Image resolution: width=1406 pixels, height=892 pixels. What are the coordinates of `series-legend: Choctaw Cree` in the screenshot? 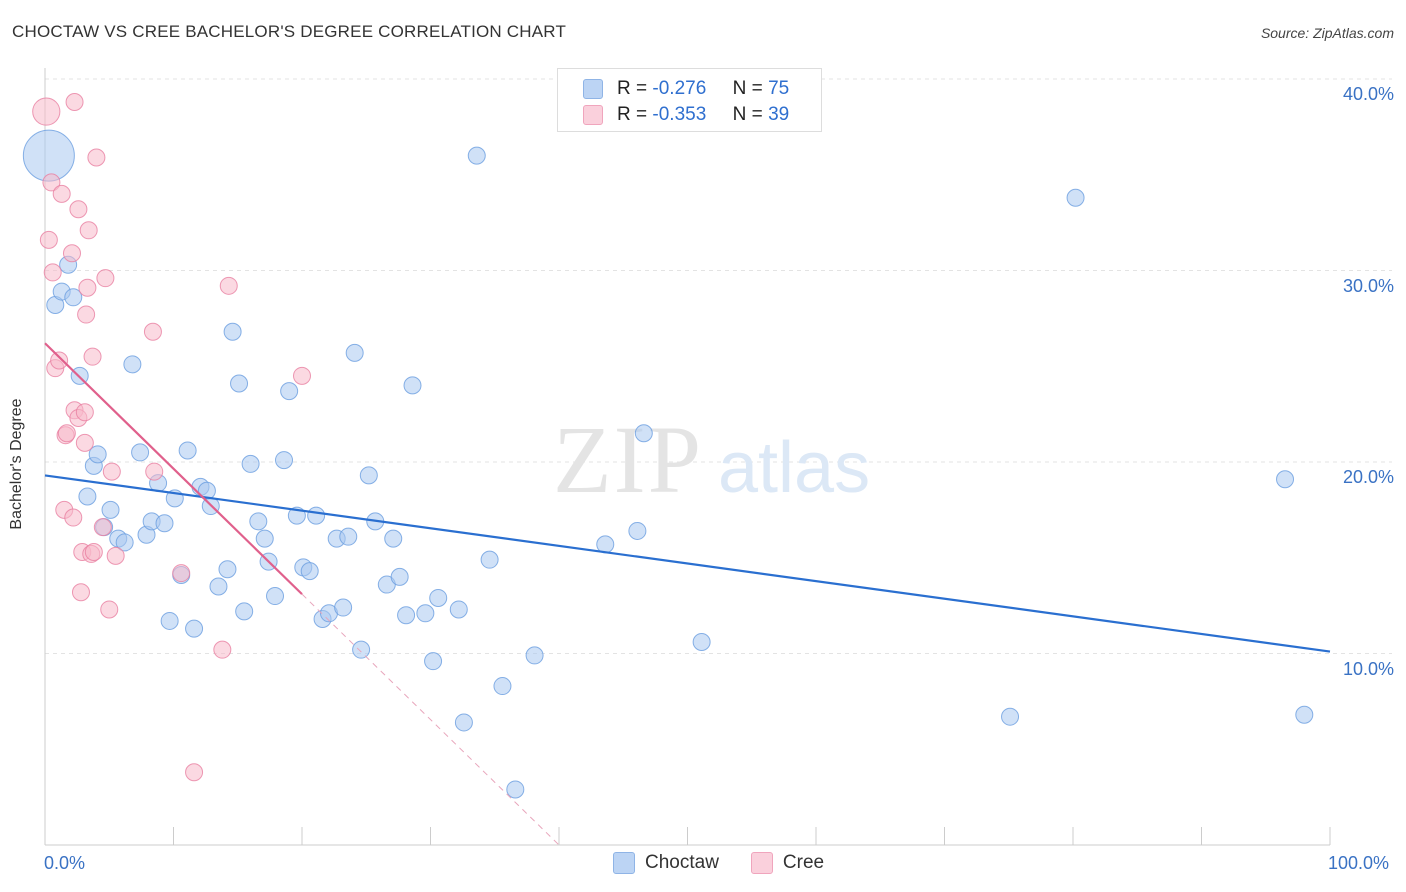 It's located at (734, 863).